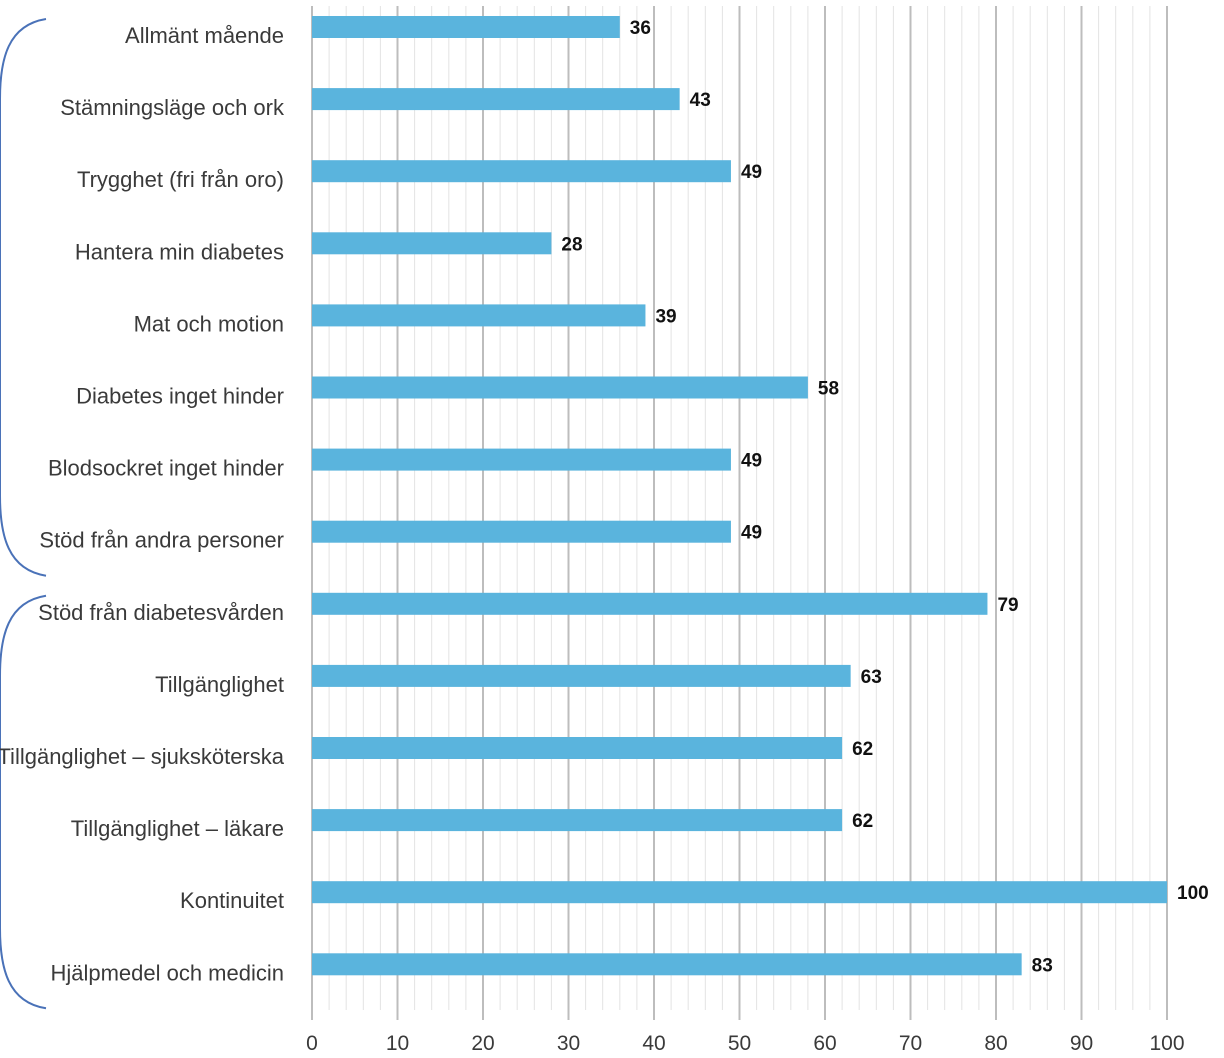  I want to click on x-tick-label: 30, so click(568, 1043).